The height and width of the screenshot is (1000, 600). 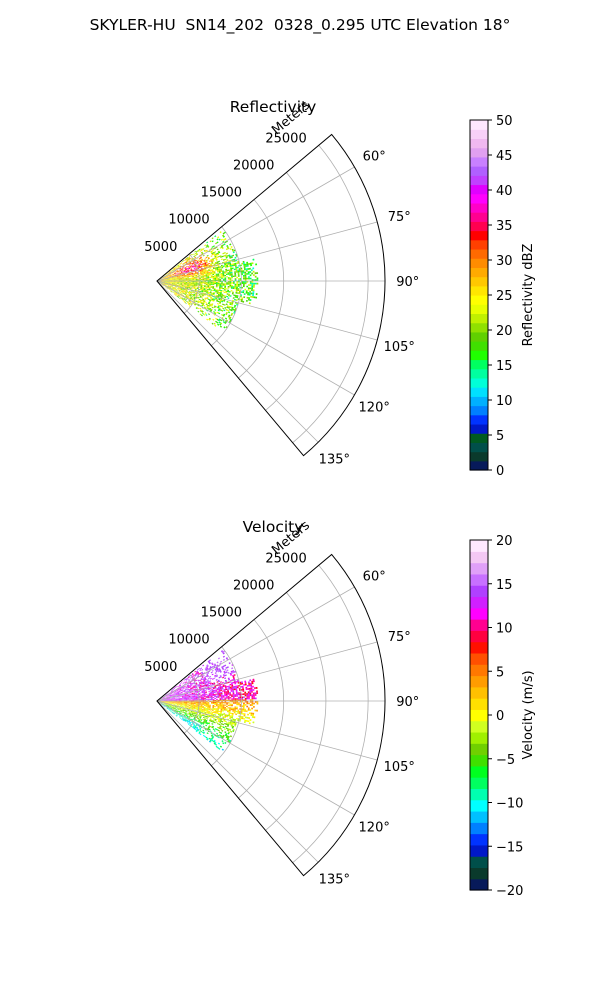 I want to click on range-ring, so click(x=261, y=289).